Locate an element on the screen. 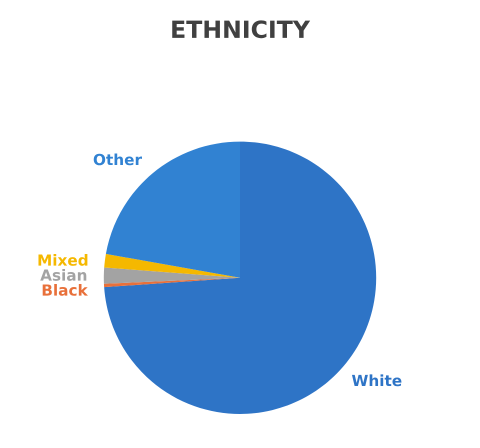 This screenshot has height=448, width=480. slice-label: Other is located at coordinates (118, 159).